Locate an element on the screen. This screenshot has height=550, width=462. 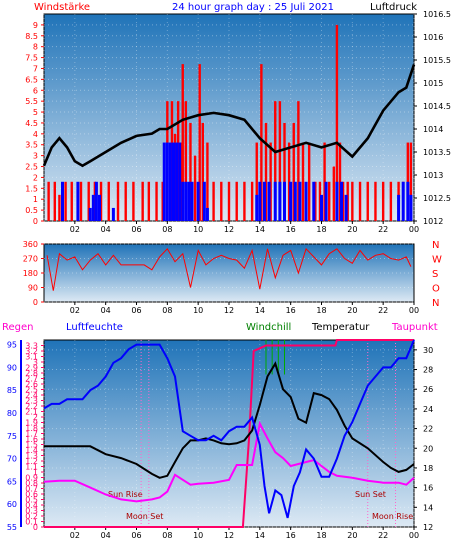
wind-ytick-label: 7 is located at coordinates (35, 68).